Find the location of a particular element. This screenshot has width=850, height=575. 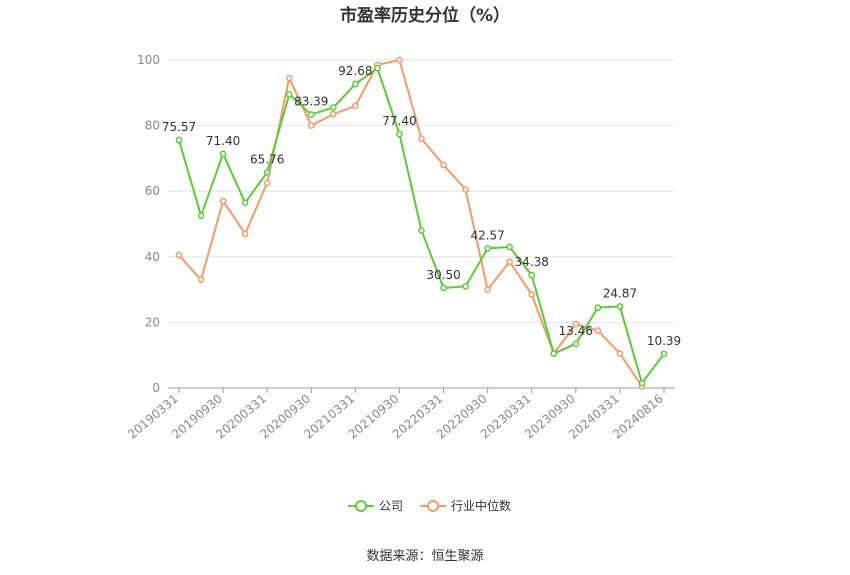

y-tick-label: 80 is located at coordinates (152, 126).